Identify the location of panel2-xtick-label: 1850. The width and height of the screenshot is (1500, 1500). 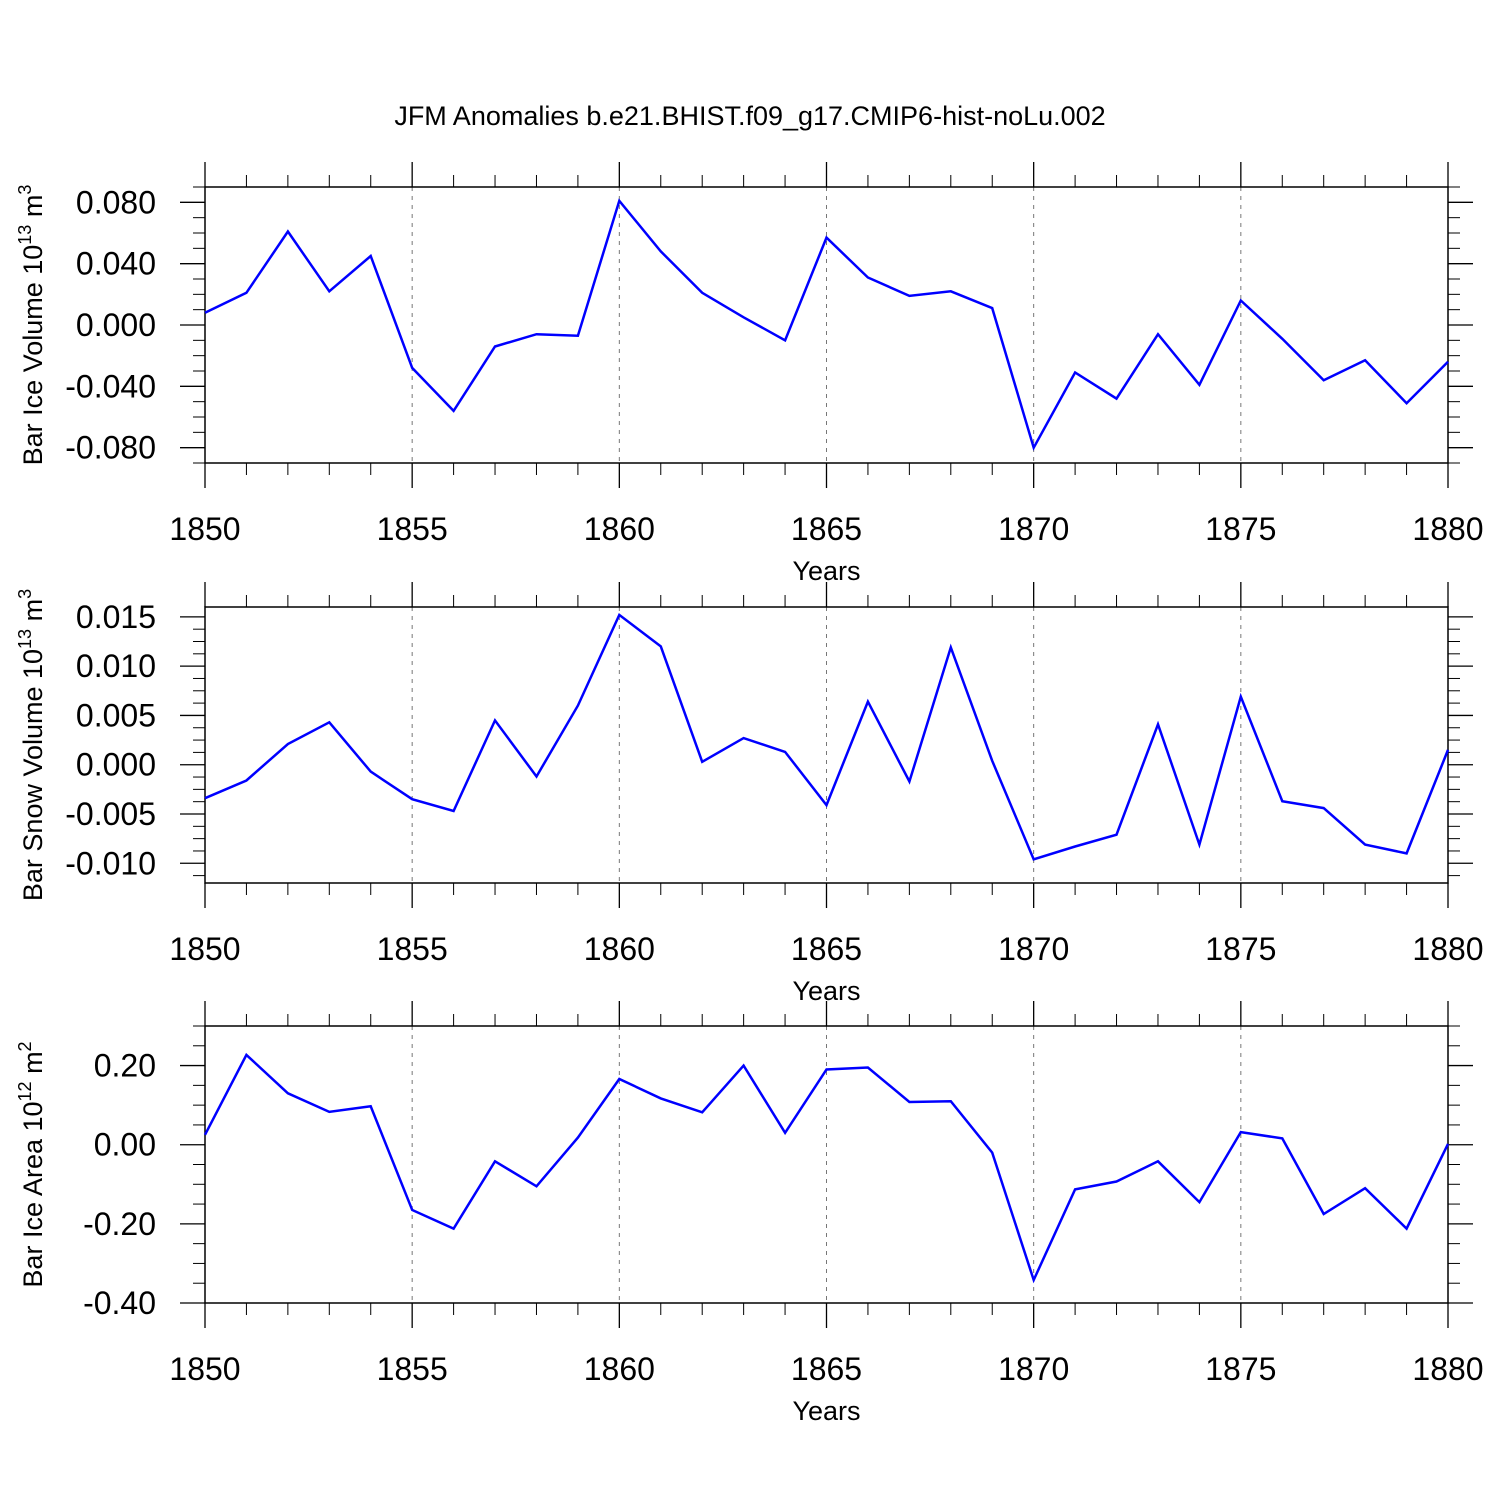
(204, 949).